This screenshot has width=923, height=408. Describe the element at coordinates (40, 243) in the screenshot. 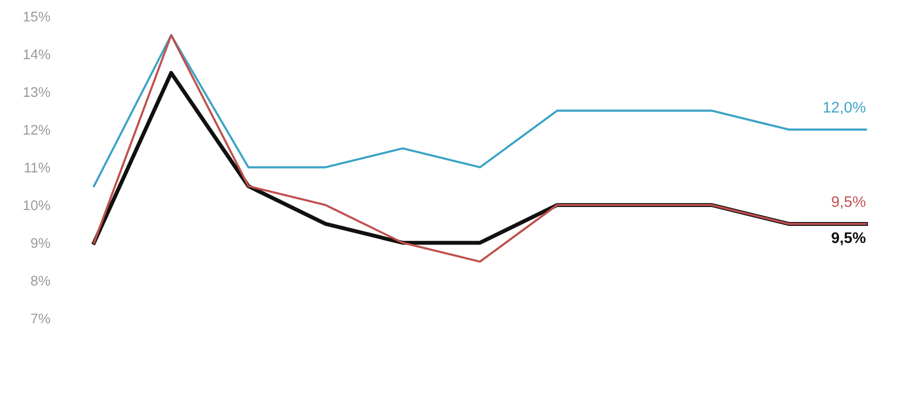

I see `y-tick-label: 9%` at that location.